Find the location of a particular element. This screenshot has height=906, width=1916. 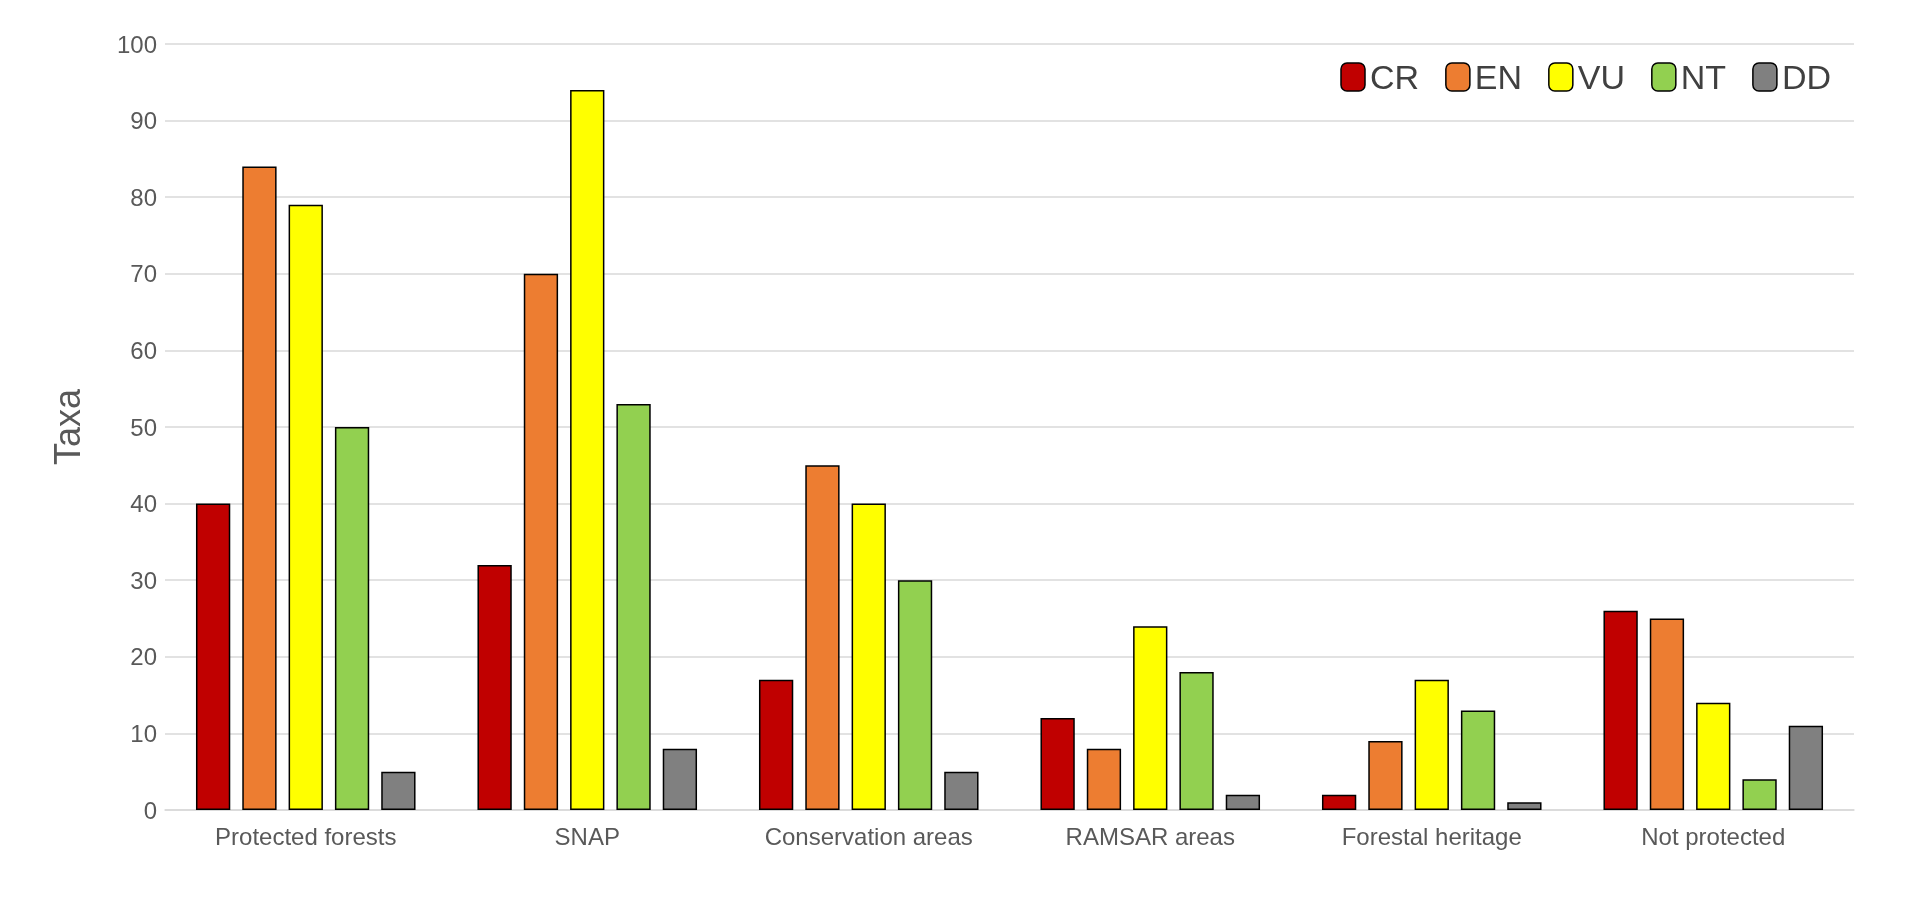

x-tick-label: Protected forests is located at coordinates (306, 836).